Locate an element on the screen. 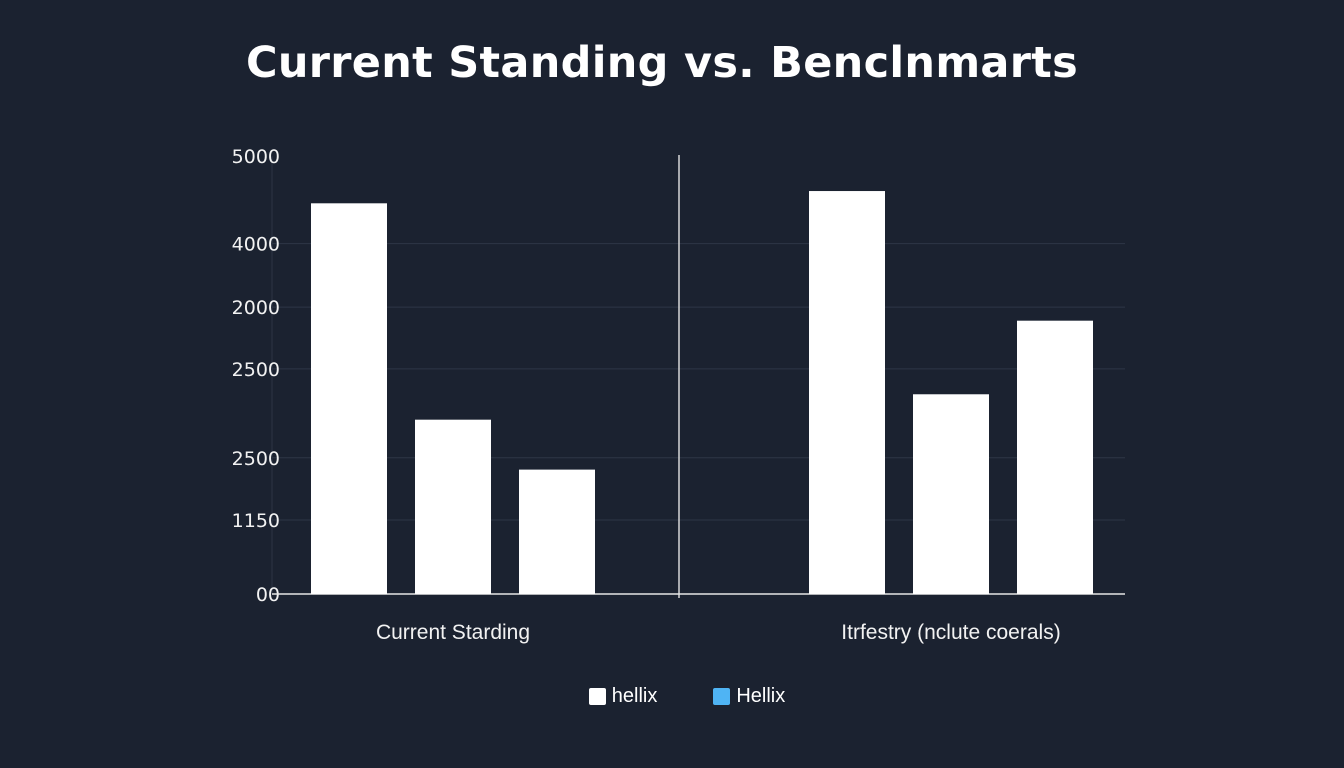 This screenshot has height=768, width=1344. legend-item: Hellix is located at coordinates (749, 696).